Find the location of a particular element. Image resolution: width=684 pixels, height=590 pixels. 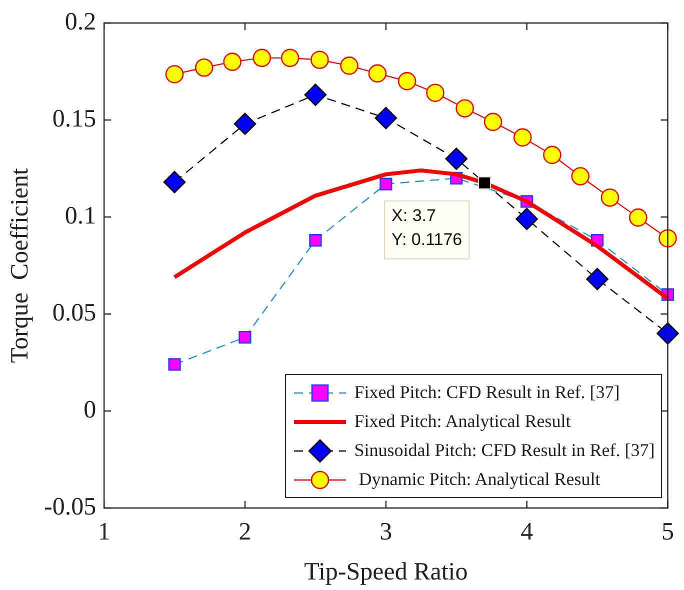

y-tick-label: 0.2 is located at coordinates (80, 22).